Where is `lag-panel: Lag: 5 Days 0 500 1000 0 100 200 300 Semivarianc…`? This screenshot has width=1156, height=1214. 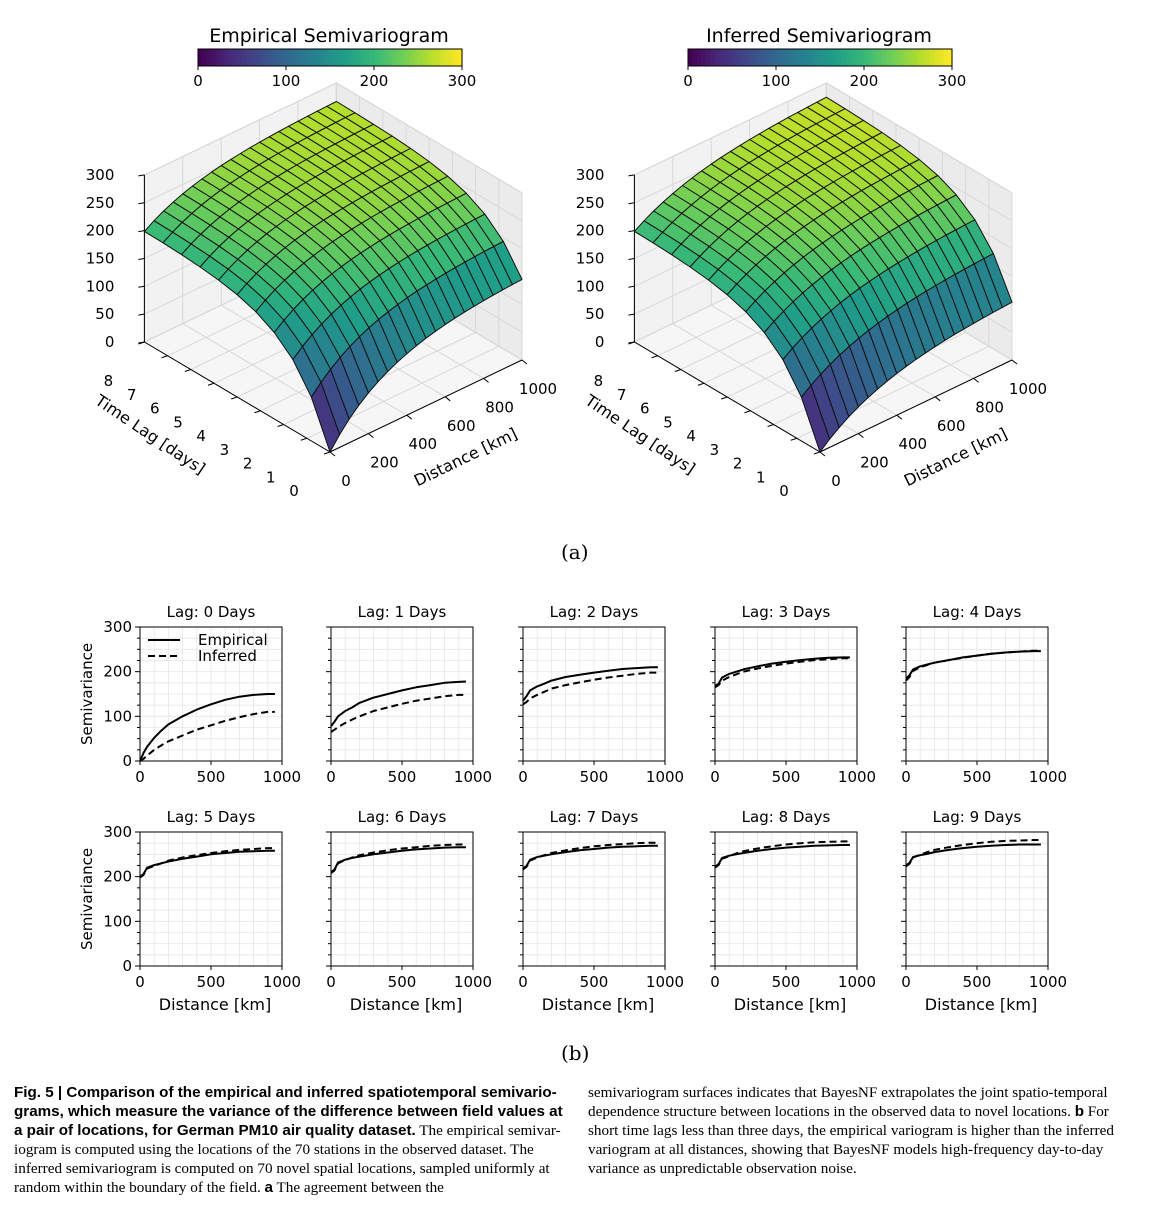 lag-panel: Lag: 5 Days 0 500 1000 0 100 200 300 Semivarianc… is located at coordinates (189, 911).